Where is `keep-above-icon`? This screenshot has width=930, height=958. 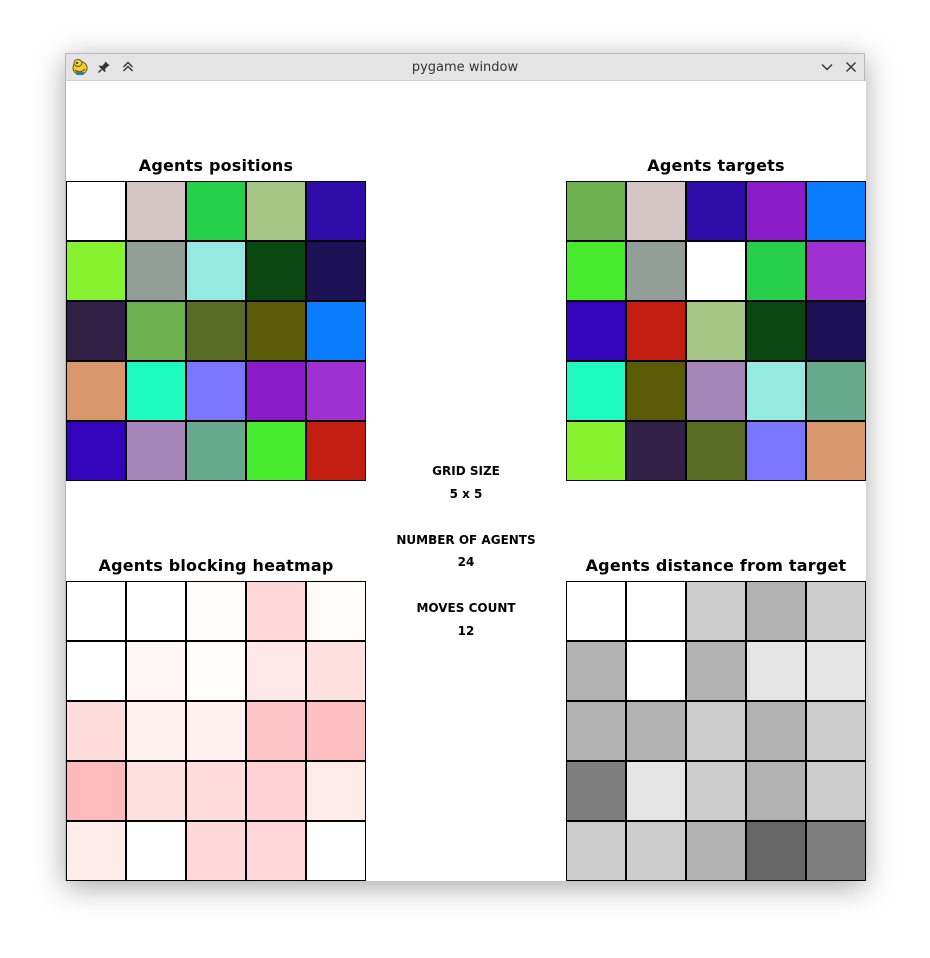 keep-above-icon is located at coordinates (128, 67).